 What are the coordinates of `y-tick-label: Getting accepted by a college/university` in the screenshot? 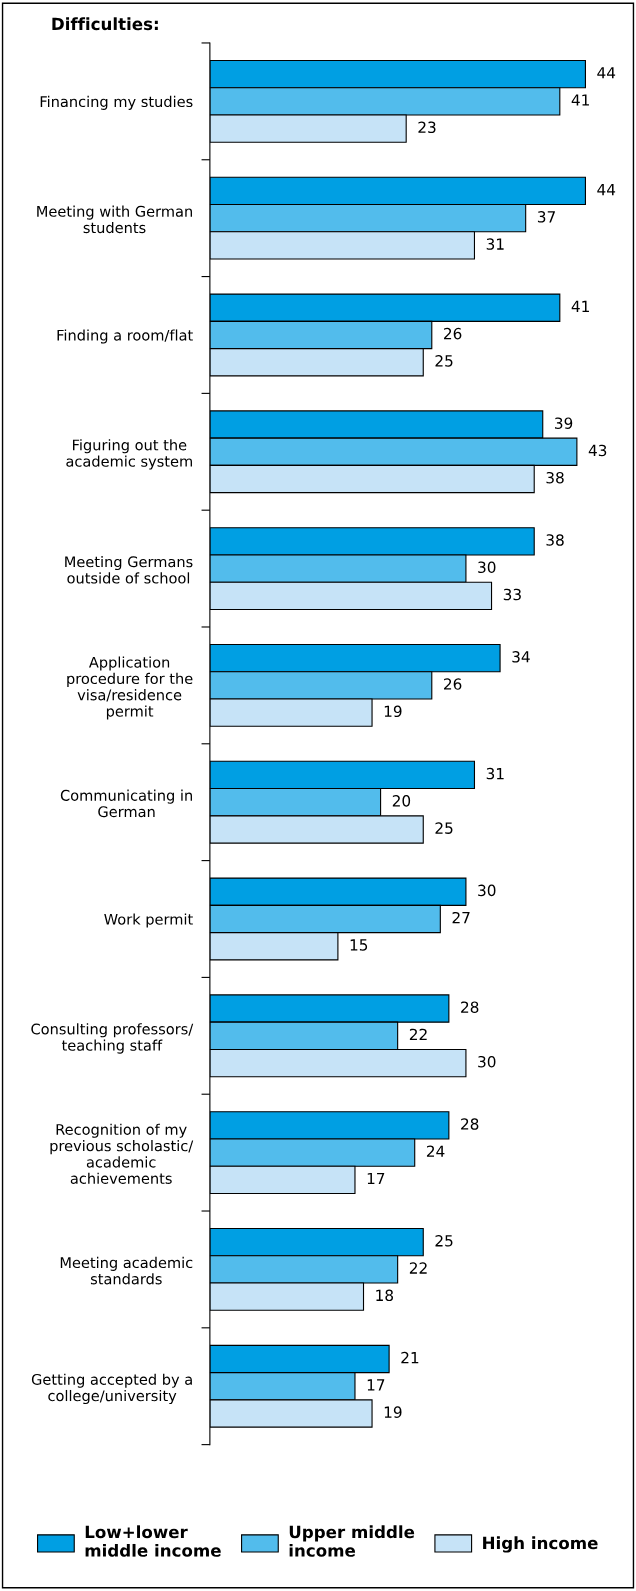 It's located at (111, 1389).